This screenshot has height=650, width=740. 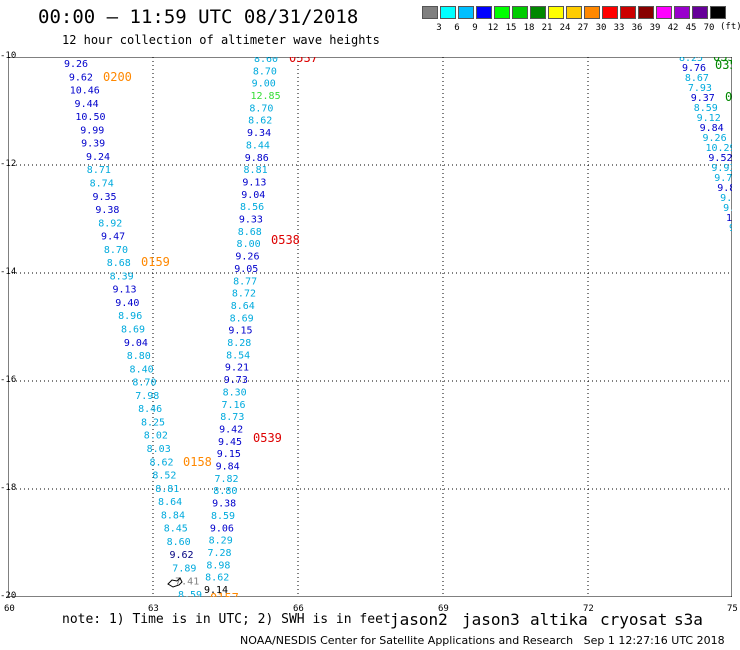 What do you see at coordinates (235, 392) in the screenshot?
I see `wave-height-value: 8.30` at bounding box center [235, 392].